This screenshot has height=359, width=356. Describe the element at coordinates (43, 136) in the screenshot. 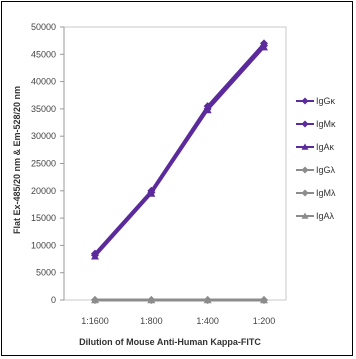

I see `y-tick-label: 30000` at that location.